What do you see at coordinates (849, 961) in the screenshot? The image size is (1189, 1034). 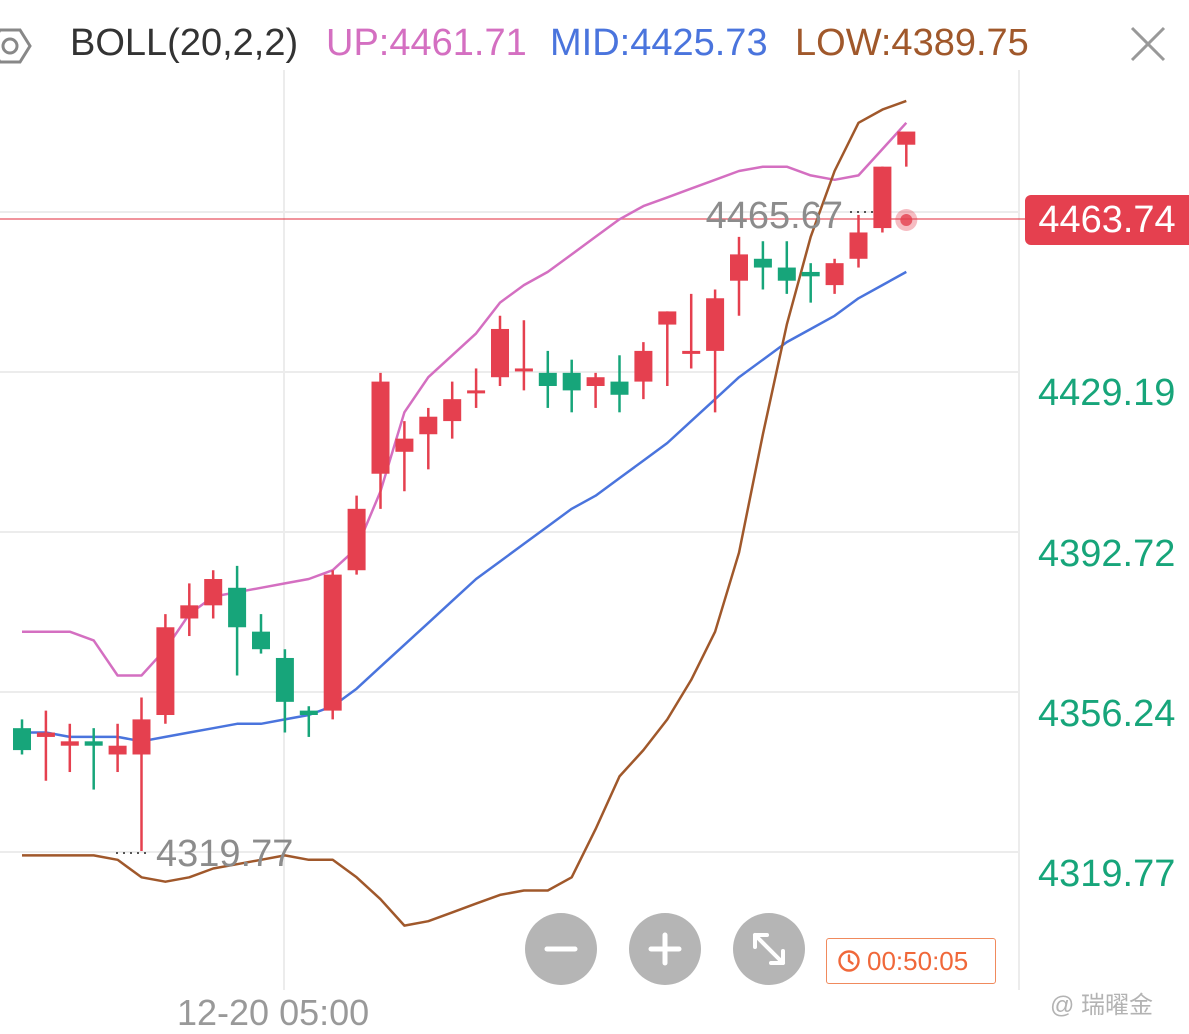 I see `countdown-icon` at bounding box center [849, 961].